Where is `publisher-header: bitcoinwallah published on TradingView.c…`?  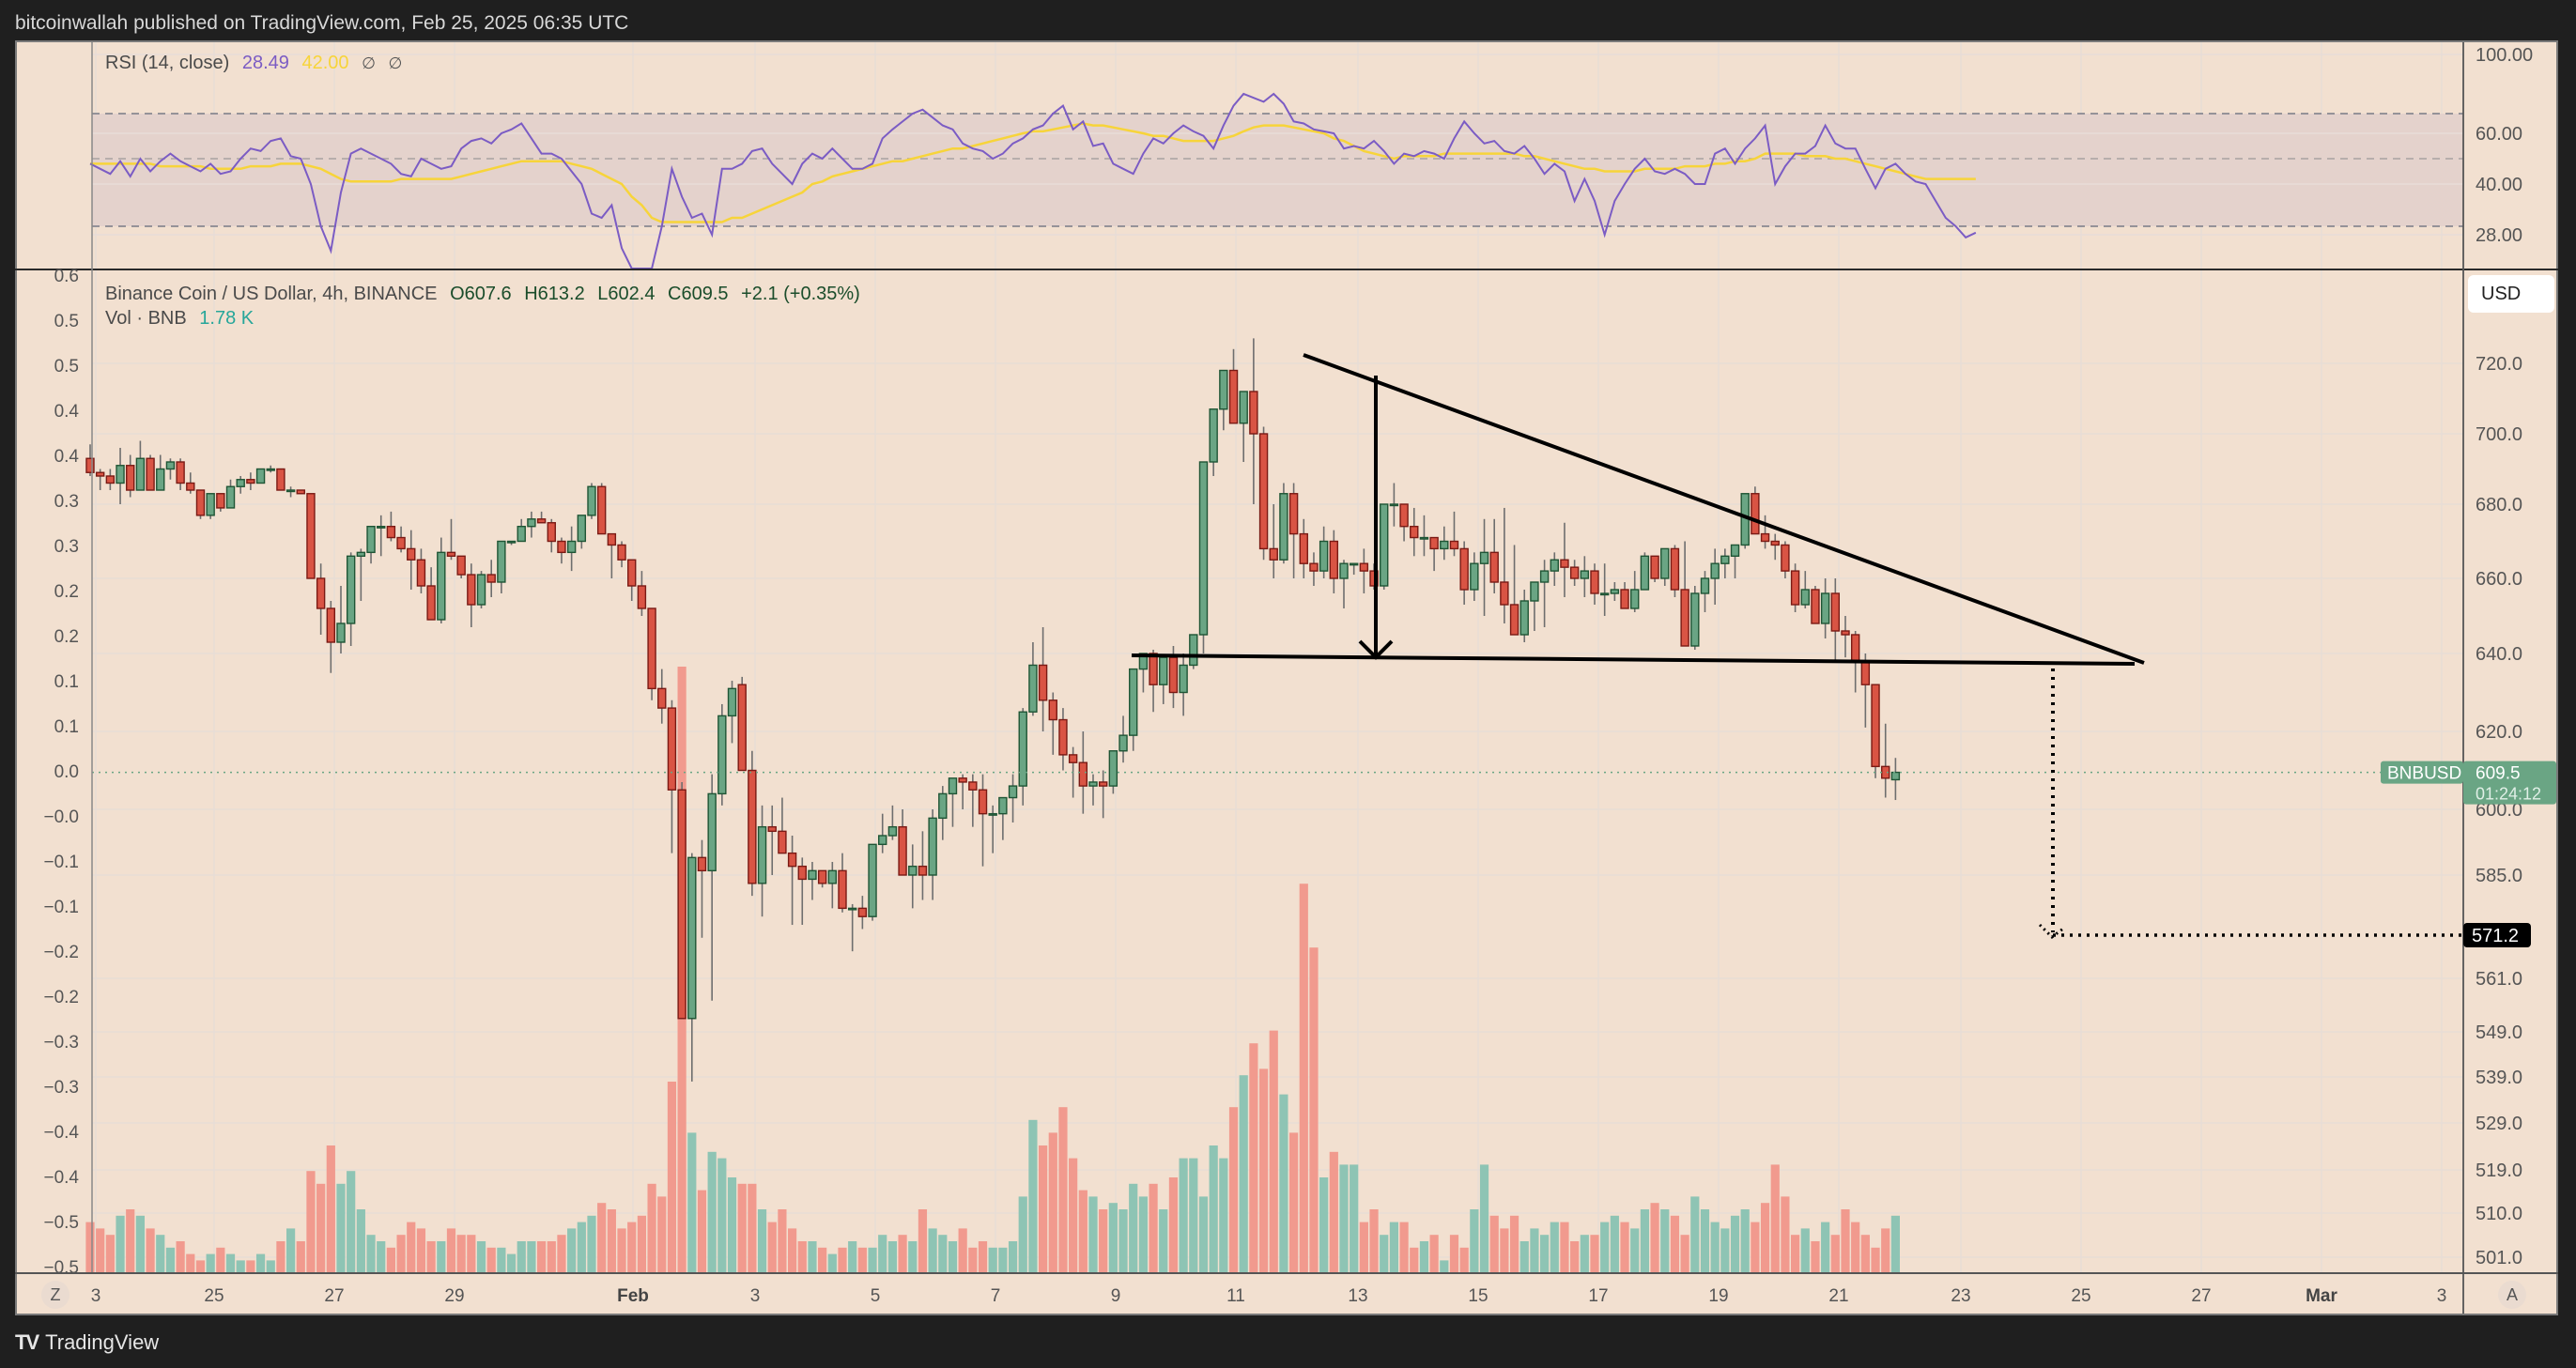
publisher-header: bitcoinwallah published on TradingView.c… is located at coordinates (322, 23).